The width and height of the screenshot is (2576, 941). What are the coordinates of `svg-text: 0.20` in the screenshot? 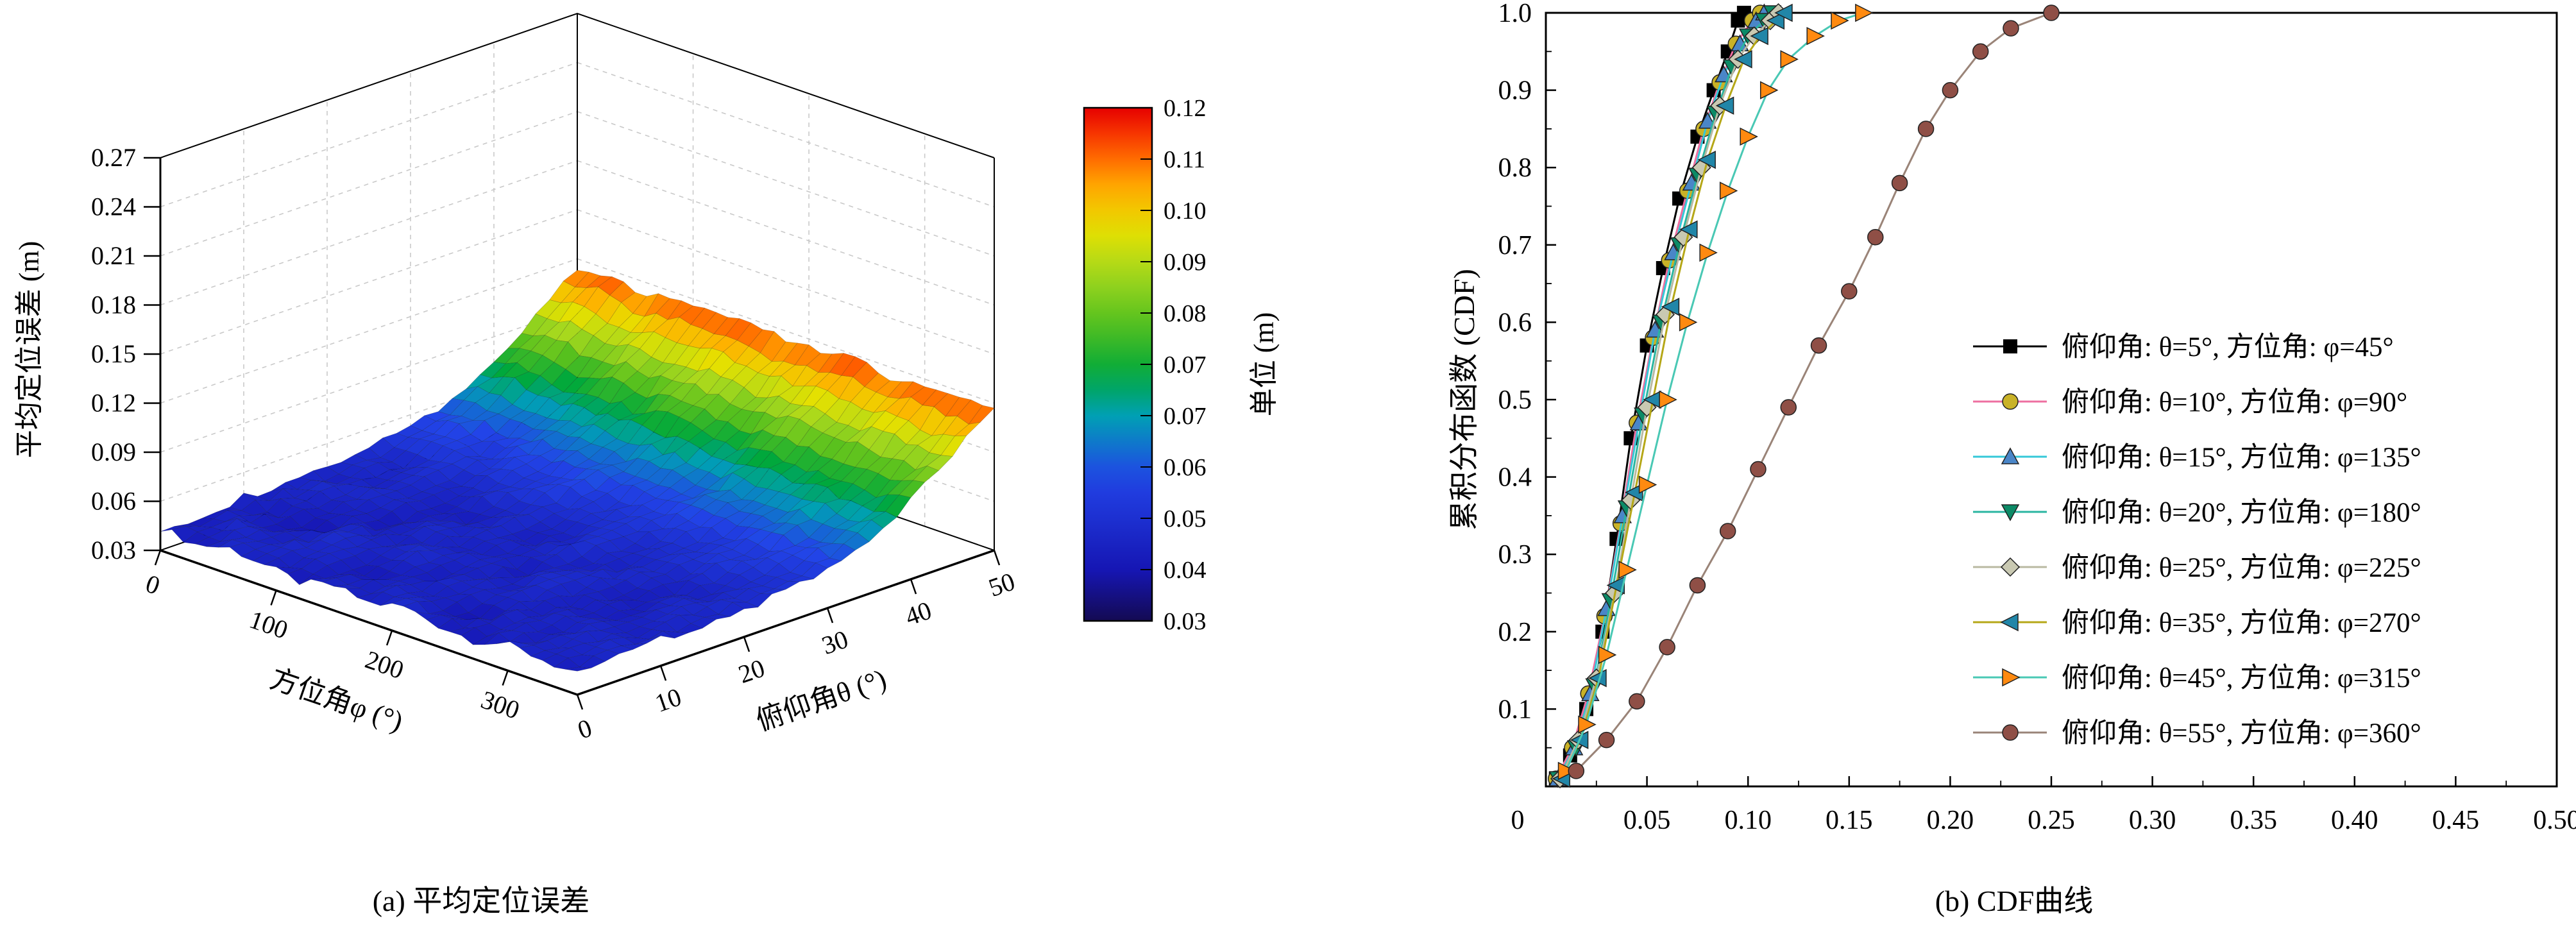 It's located at (1950, 821).